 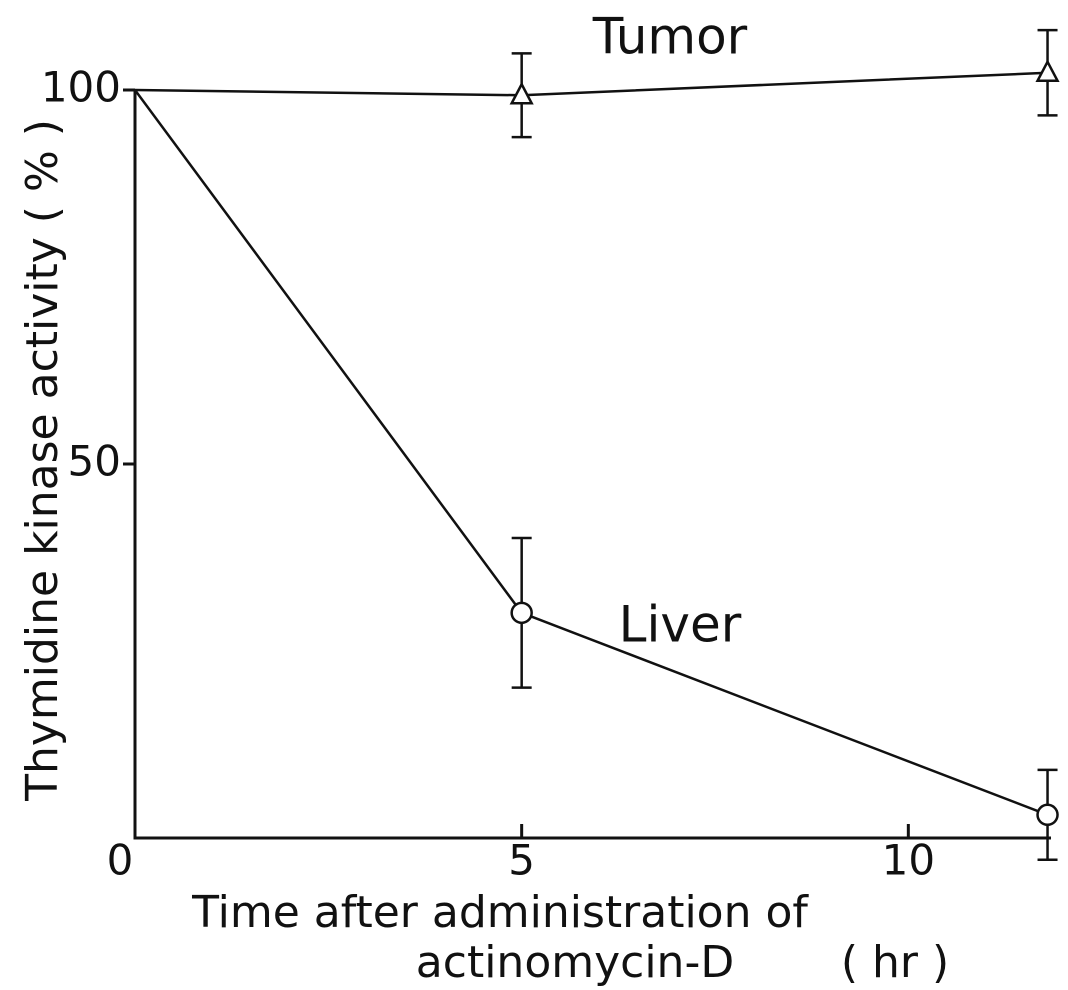 What do you see at coordinates (521, 860) in the screenshot?
I see `x-tick-label: 5` at bounding box center [521, 860].